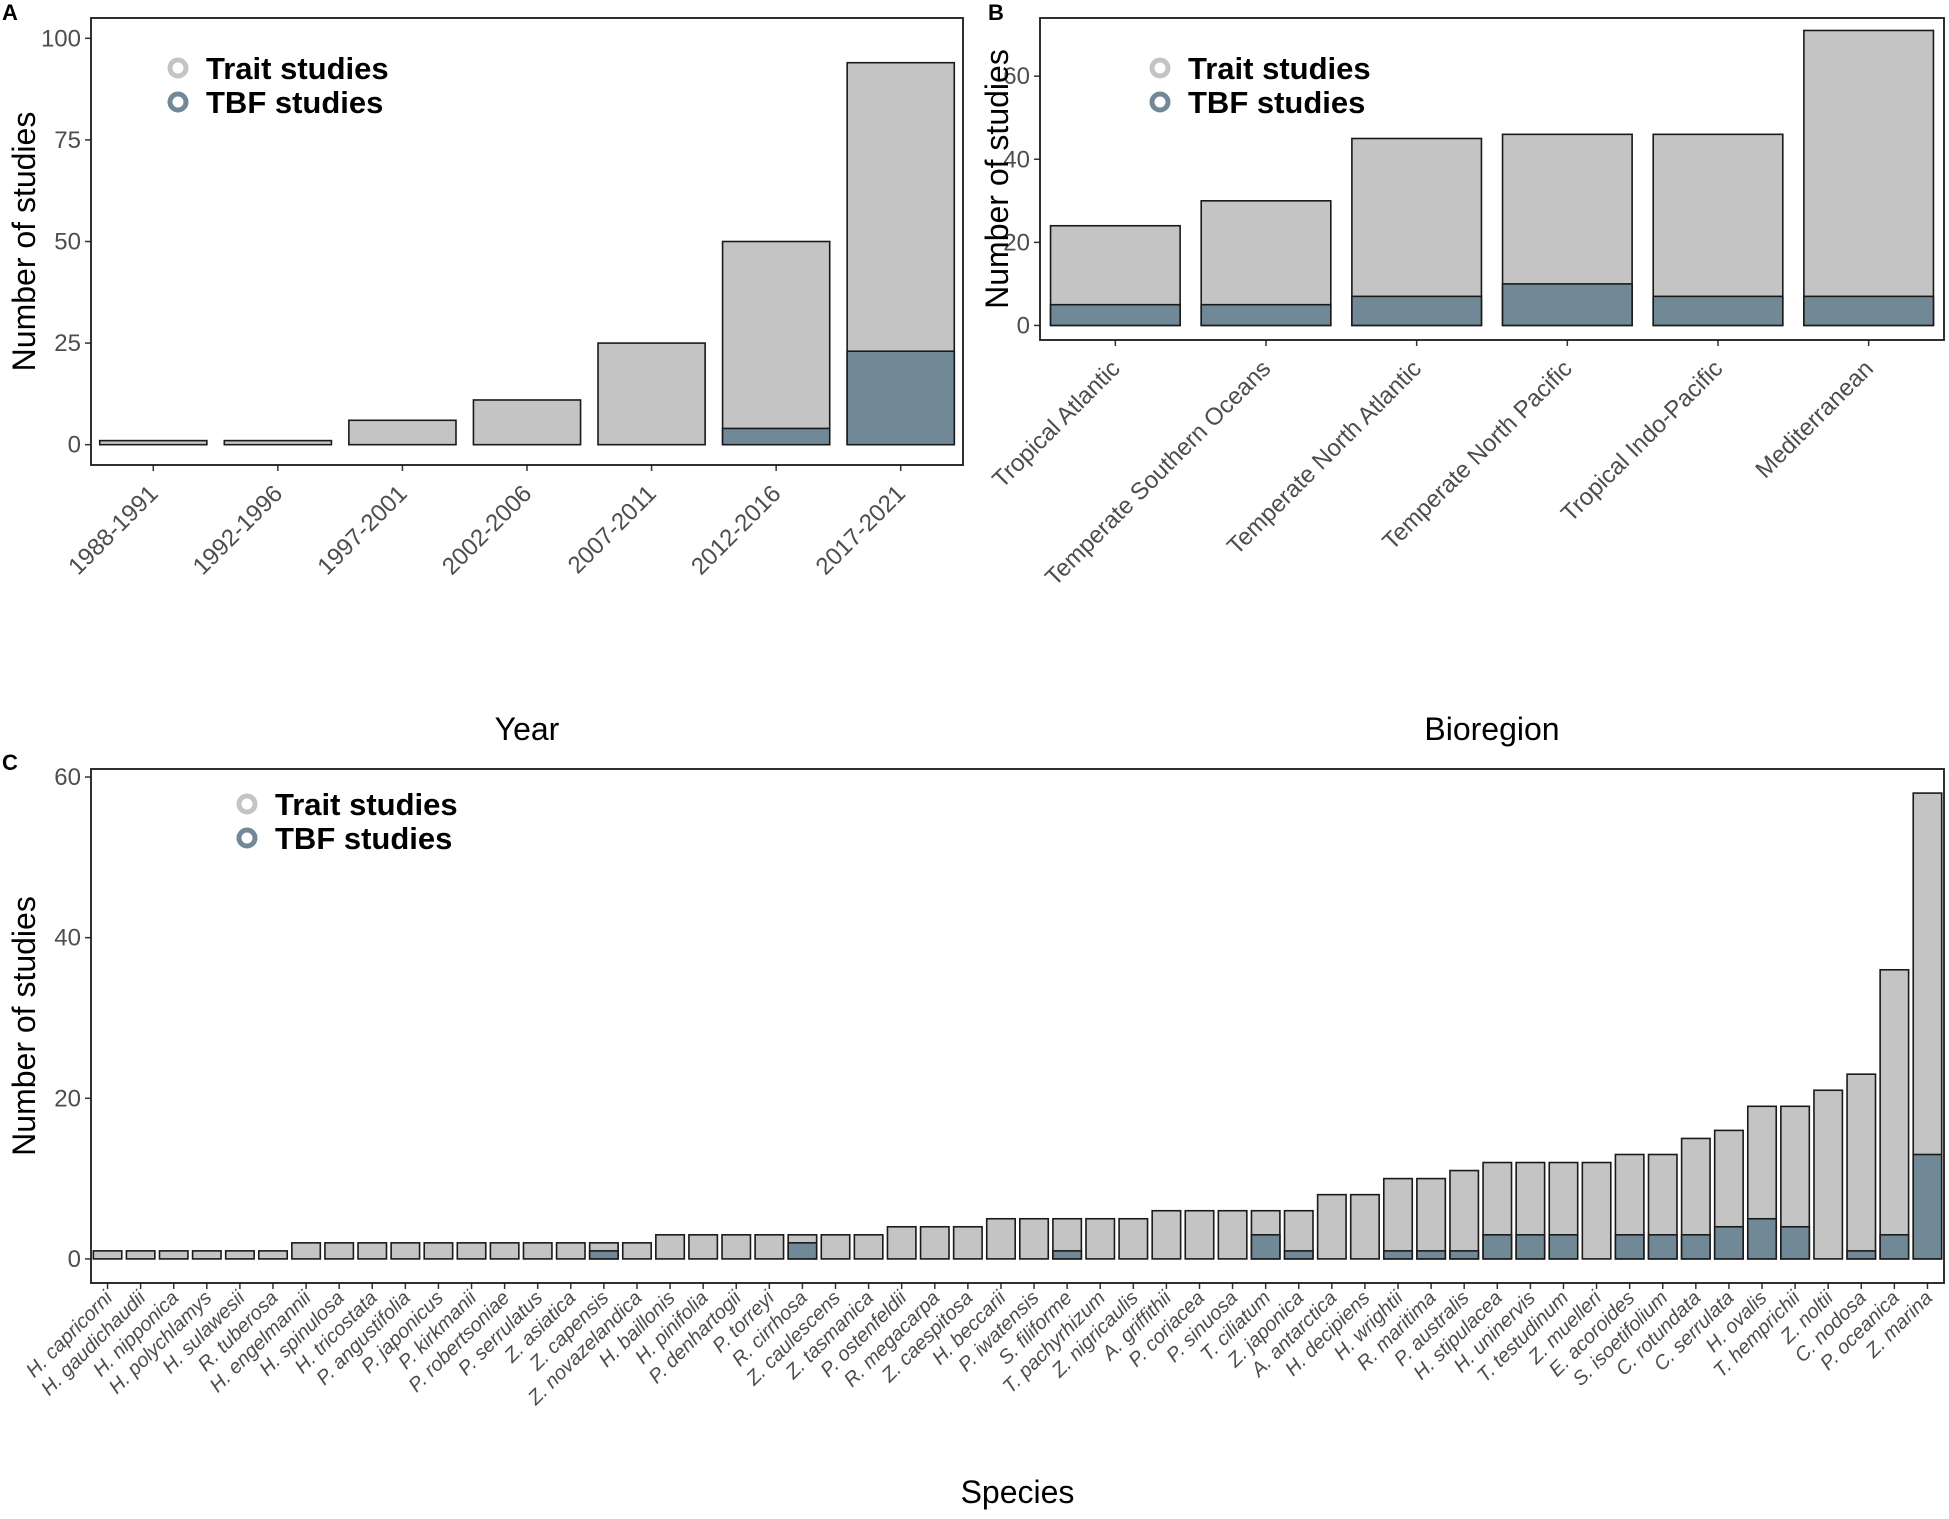 The image size is (1949, 1519). What do you see at coordinates (1160, 68) in the screenshot?
I see `trait-legend-marker-b` at bounding box center [1160, 68].